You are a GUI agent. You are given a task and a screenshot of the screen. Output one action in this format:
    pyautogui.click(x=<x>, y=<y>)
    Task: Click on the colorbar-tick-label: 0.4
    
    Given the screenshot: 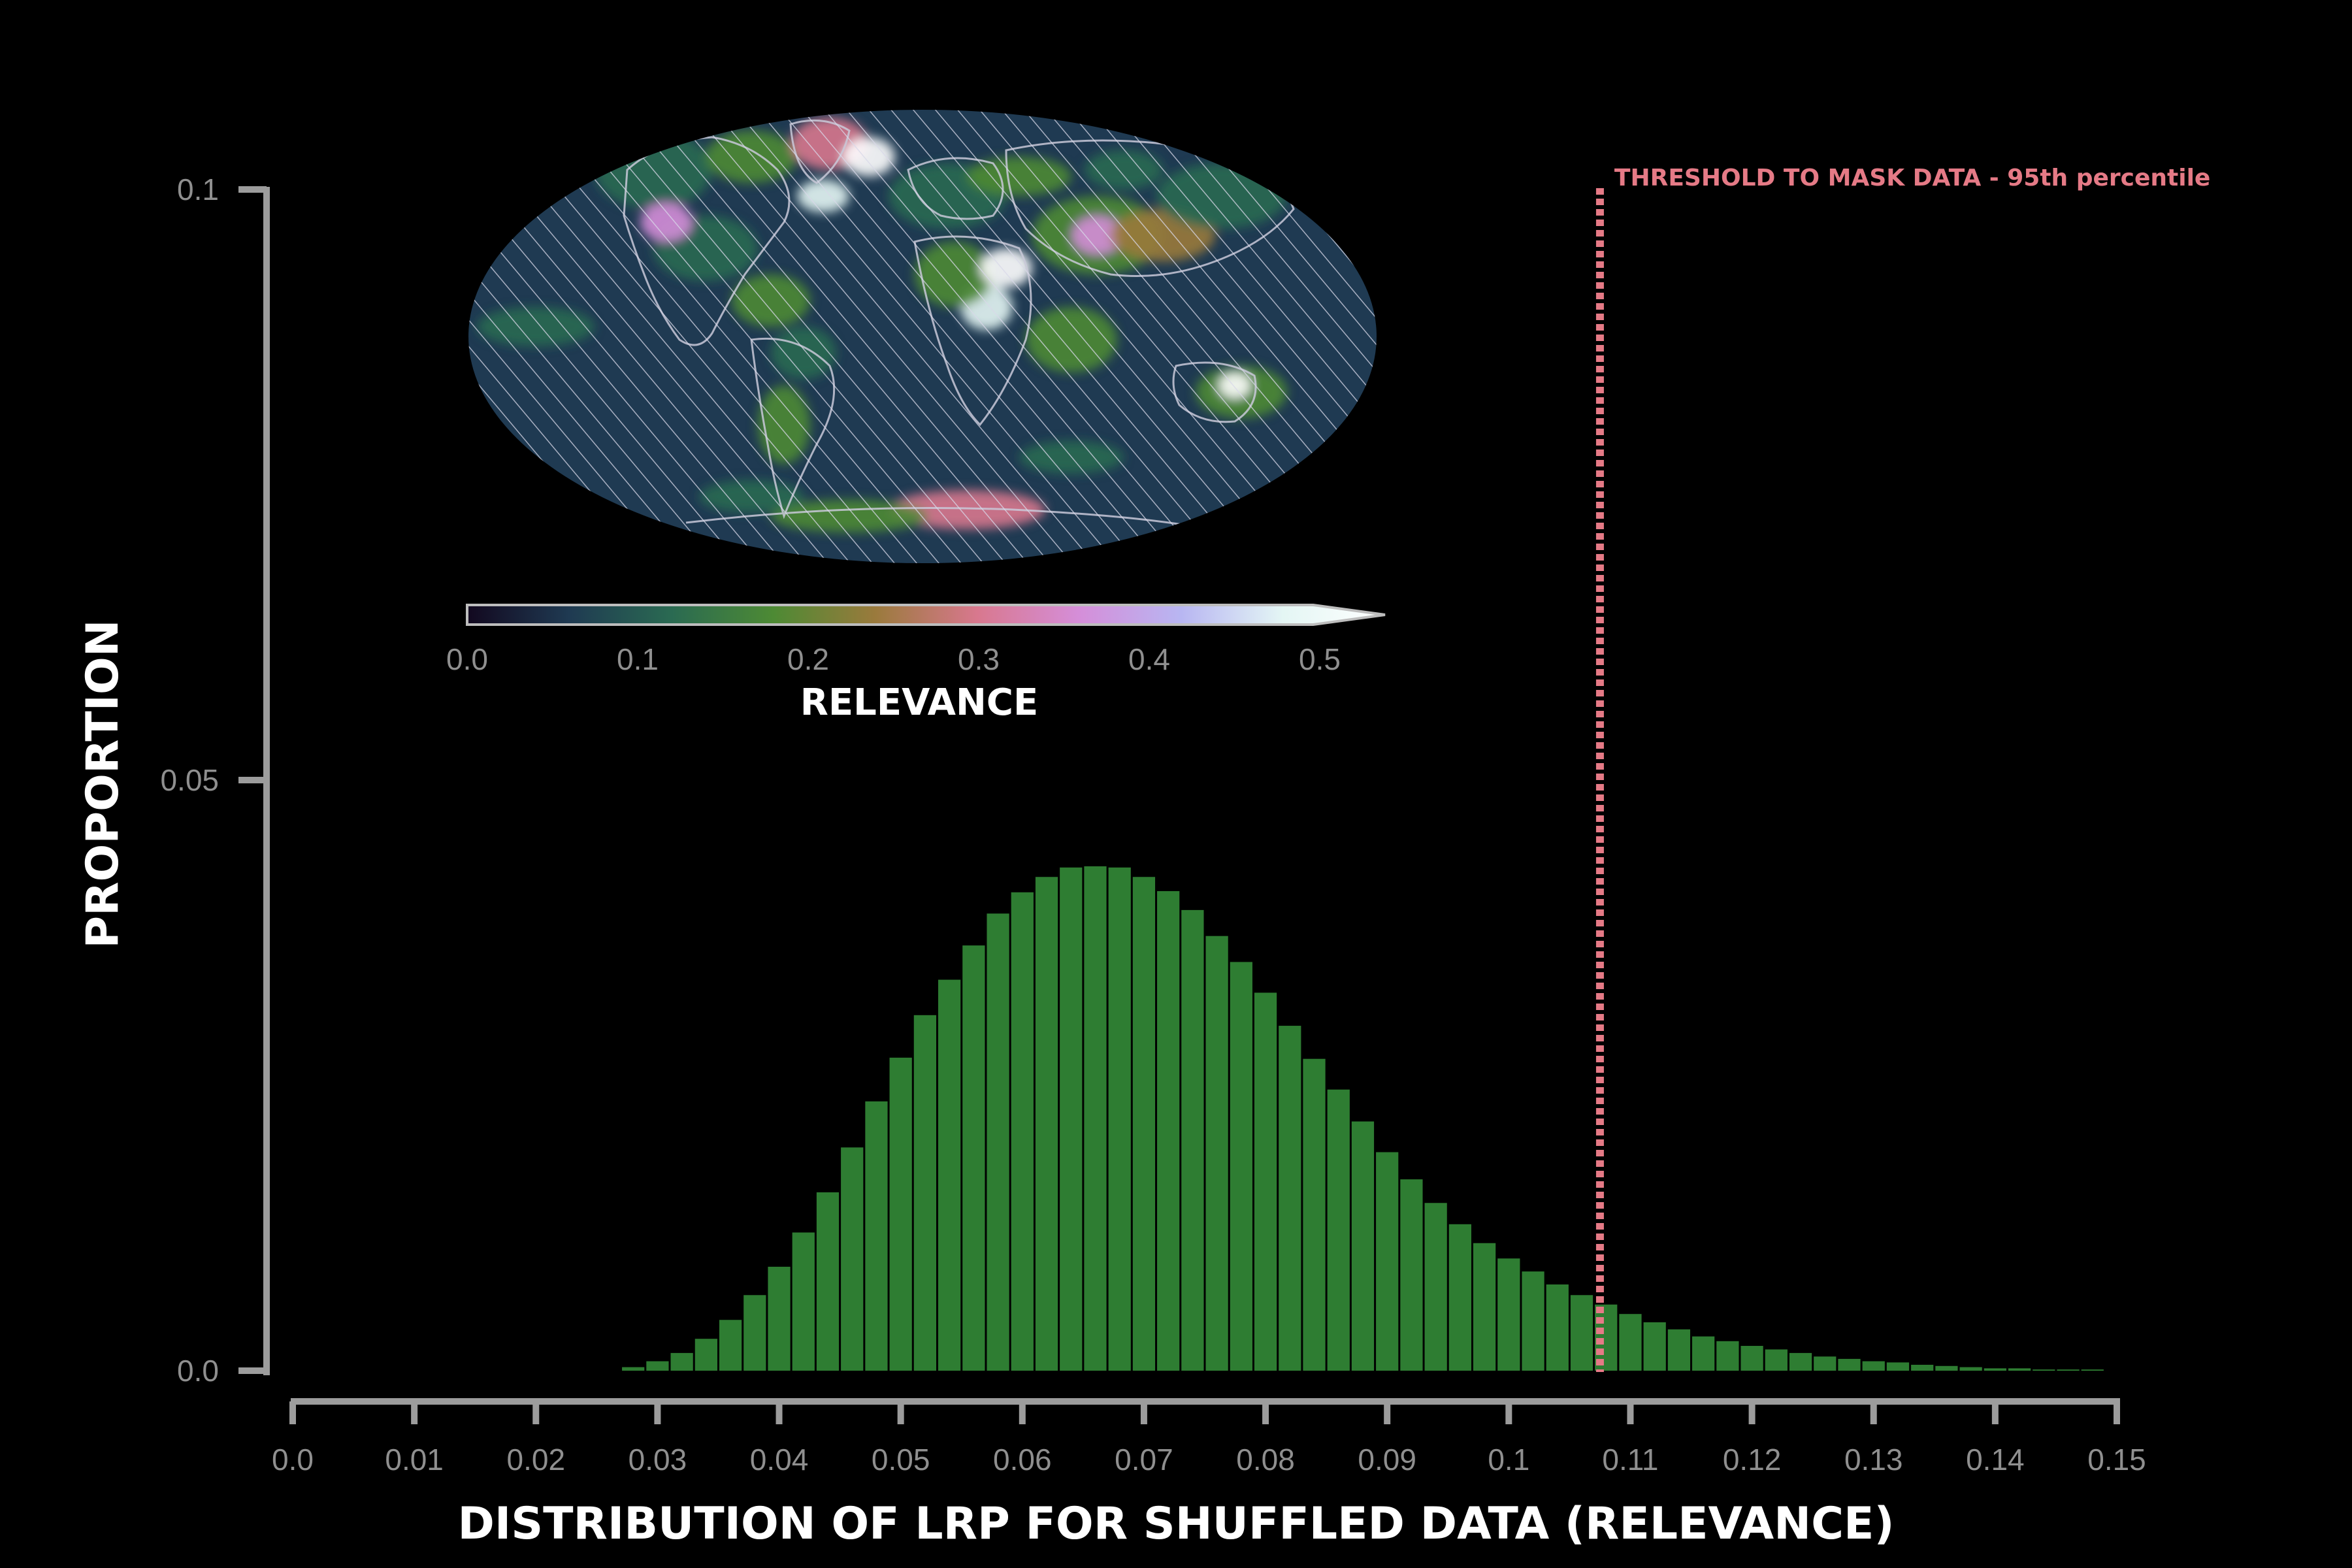 What is the action you would take?
    pyautogui.click(x=1149, y=659)
    